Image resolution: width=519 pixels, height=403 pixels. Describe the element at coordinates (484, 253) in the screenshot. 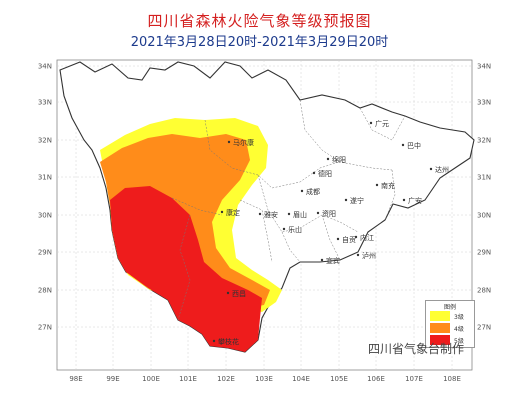

I see `latitude-tick-label-right: 29N` at that location.